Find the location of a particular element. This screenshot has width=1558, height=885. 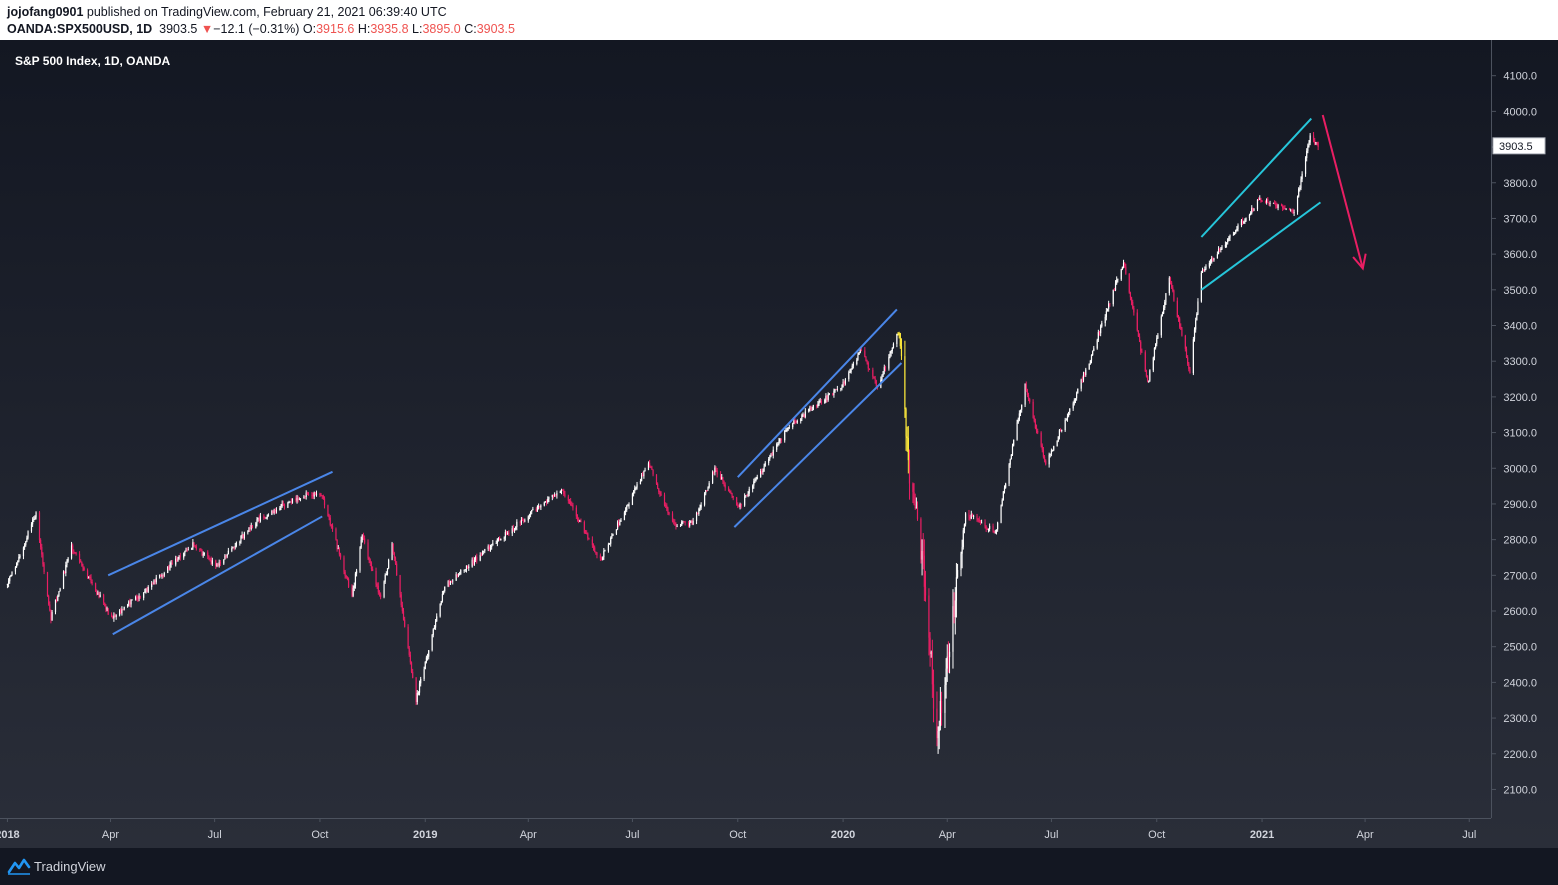

price-tick-label: 3600.0 is located at coordinates (1520, 255).